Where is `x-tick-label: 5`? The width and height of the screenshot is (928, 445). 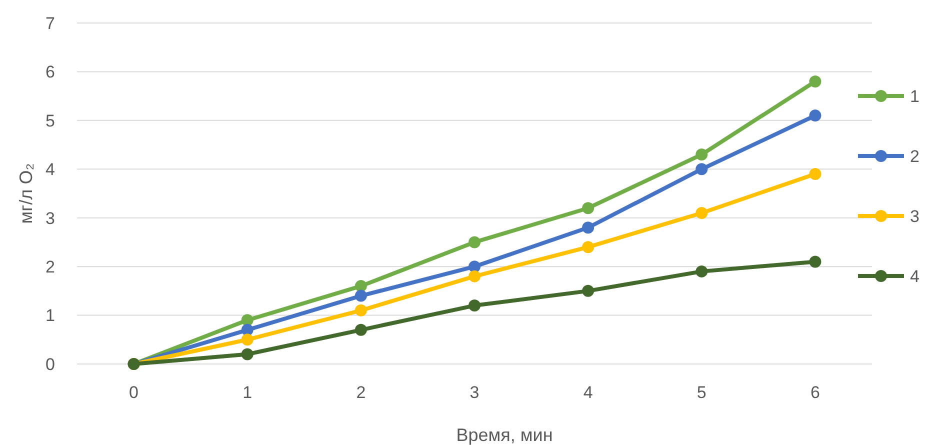
x-tick-label: 5 is located at coordinates (701, 392).